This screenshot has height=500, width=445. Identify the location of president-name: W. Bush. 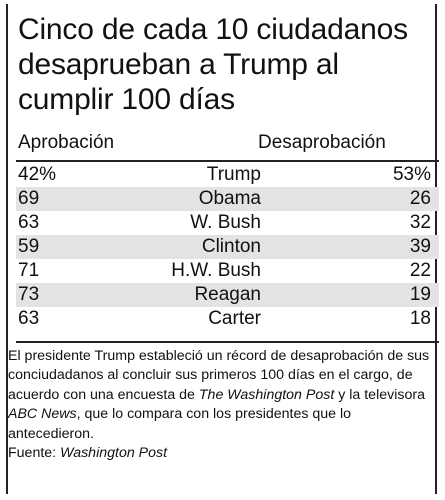
(225, 222).